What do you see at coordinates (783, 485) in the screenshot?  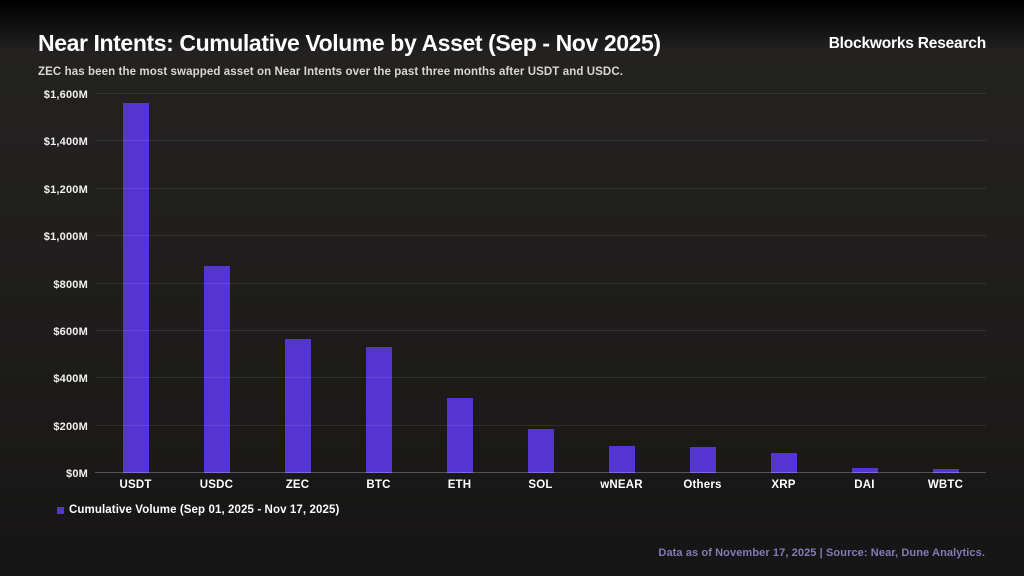 I see `x-tick-label: XRP` at bounding box center [783, 485].